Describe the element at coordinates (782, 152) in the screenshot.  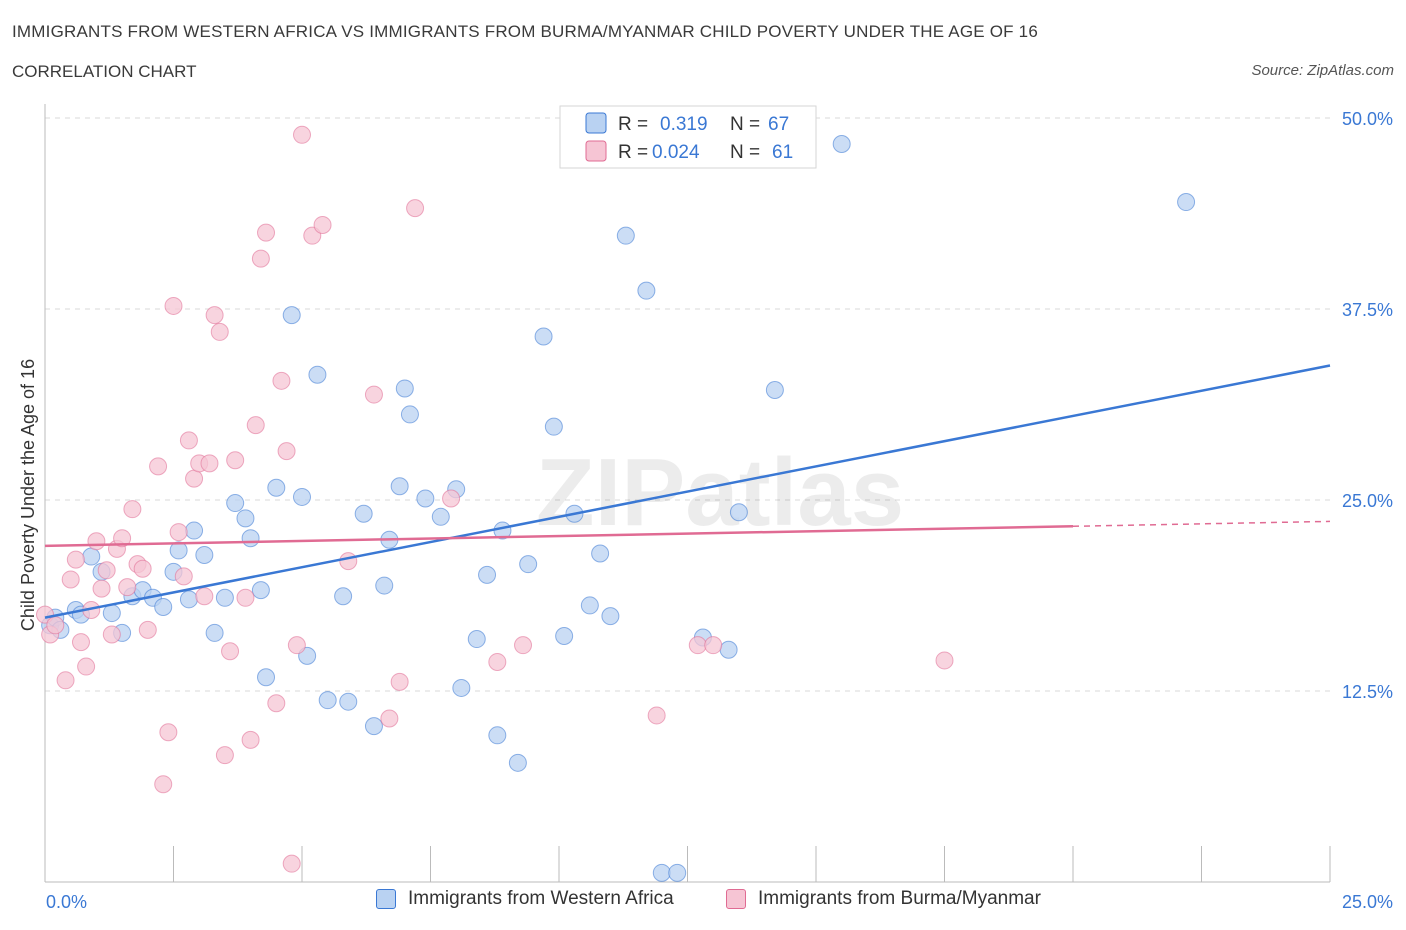
I see `legend-n-value-pink: 61` at that location.